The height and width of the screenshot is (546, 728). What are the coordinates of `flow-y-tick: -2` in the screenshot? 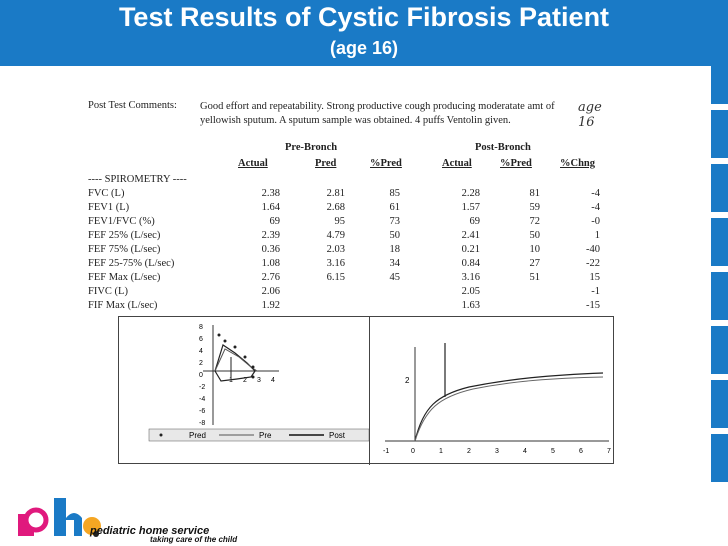 It's located at (202, 387).